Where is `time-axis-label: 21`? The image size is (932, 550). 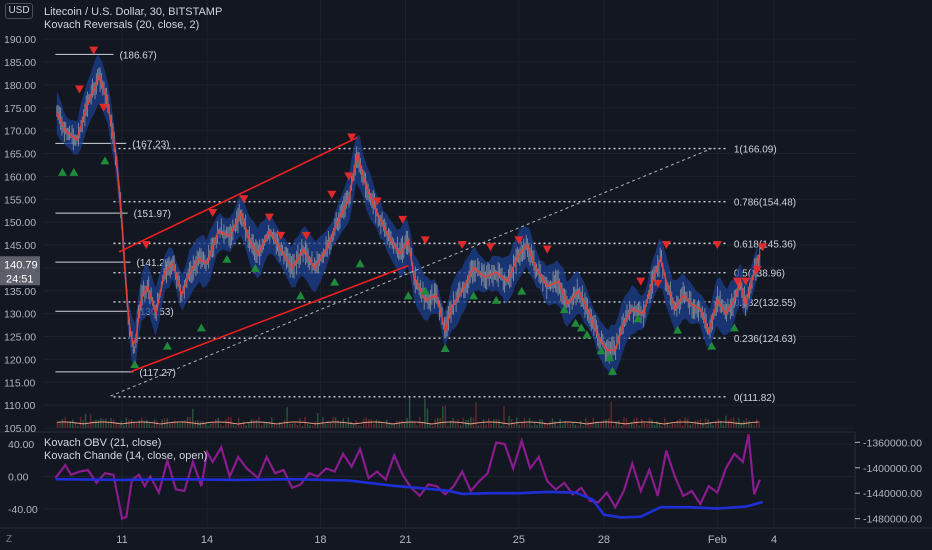
time-axis-label: 21 is located at coordinates (405, 540).